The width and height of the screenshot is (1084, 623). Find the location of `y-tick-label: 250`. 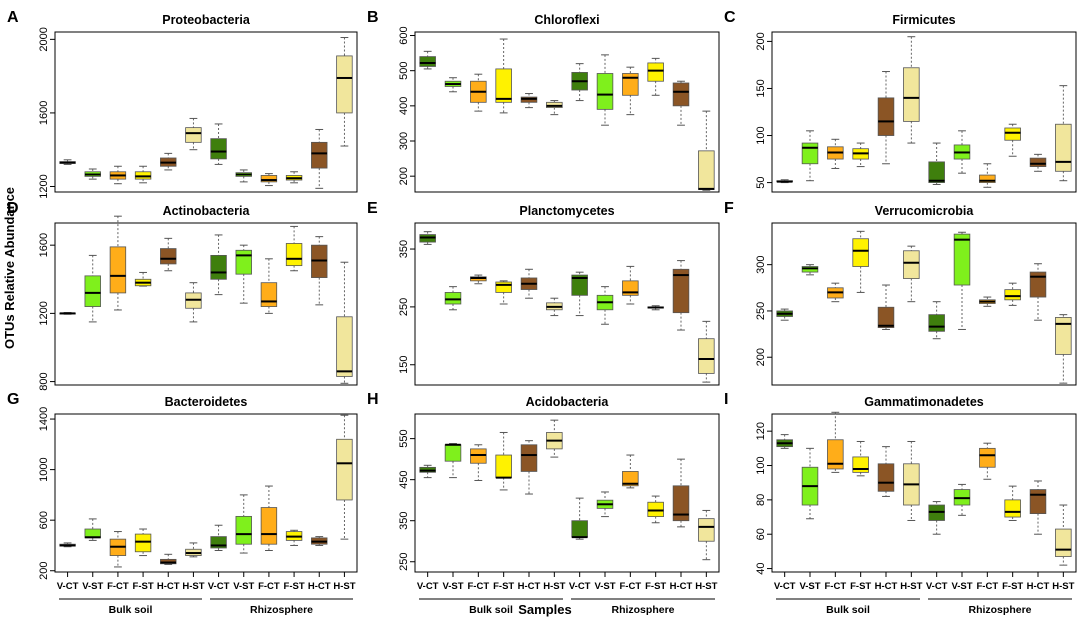

y-tick-label: 250 is located at coordinates (404, 562).